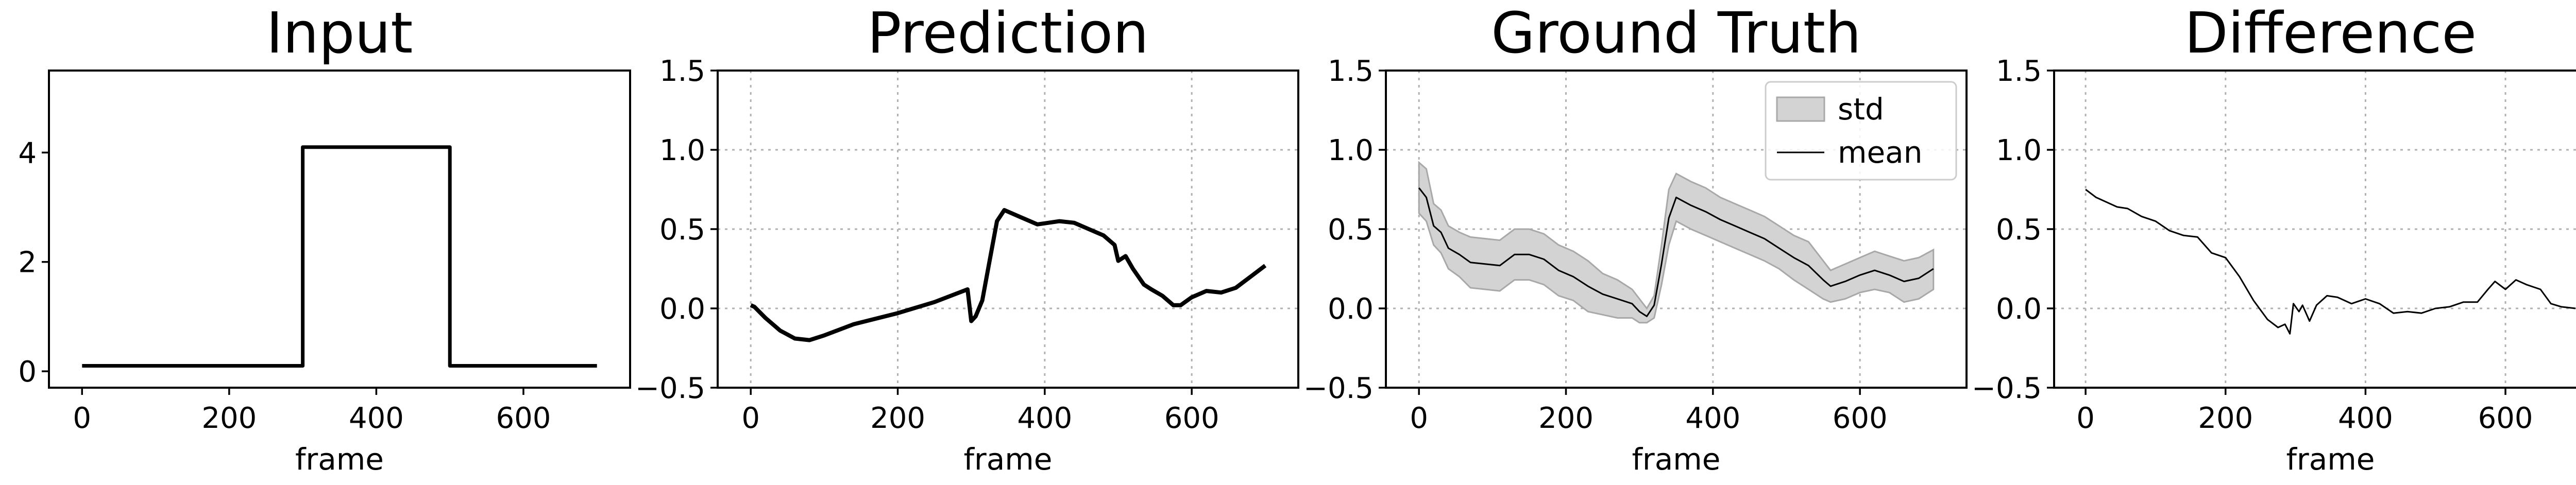 This screenshot has width=2576, height=485. I want to click on legend-label-mean: mean, so click(1880, 152).